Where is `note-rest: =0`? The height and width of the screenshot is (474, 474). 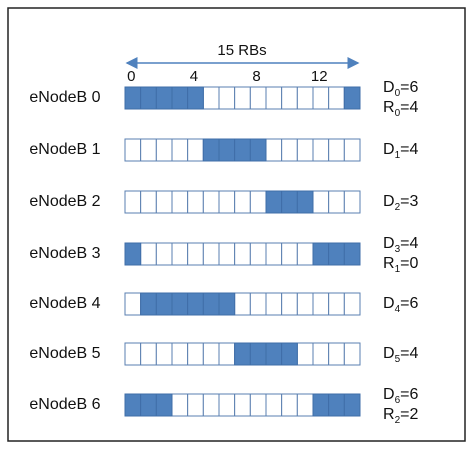
note-rest: =0 is located at coordinates (409, 263).